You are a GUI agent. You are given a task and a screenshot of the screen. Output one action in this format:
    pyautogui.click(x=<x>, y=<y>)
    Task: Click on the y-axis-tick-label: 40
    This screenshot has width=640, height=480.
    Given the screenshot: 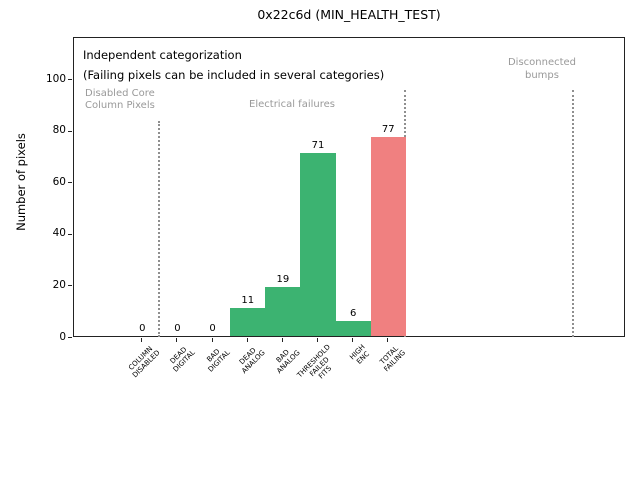 What is the action you would take?
    pyautogui.click(x=59, y=233)
    